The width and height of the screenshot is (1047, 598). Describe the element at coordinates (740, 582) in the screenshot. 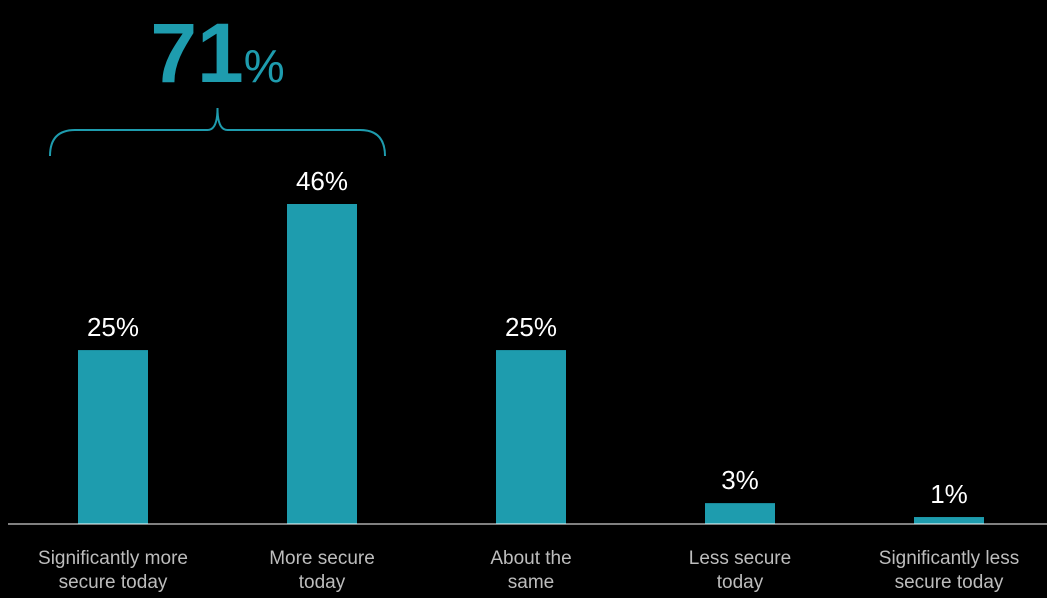

I see `category-label-4-line-2: today` at that location.